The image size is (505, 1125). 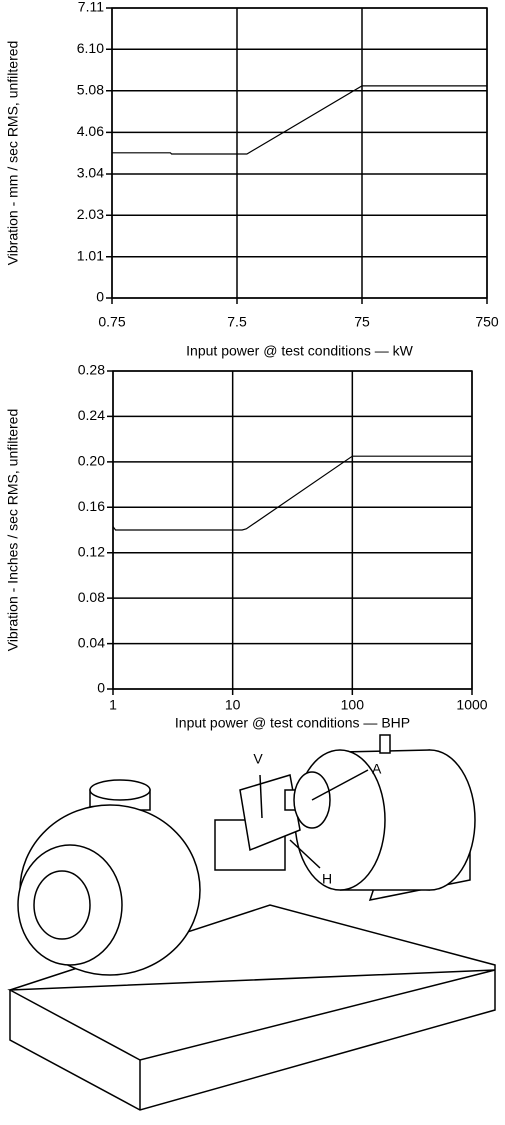 I want to click on x-axis-label: Input power @ test conditions — kW, so click(x=299, y=351).